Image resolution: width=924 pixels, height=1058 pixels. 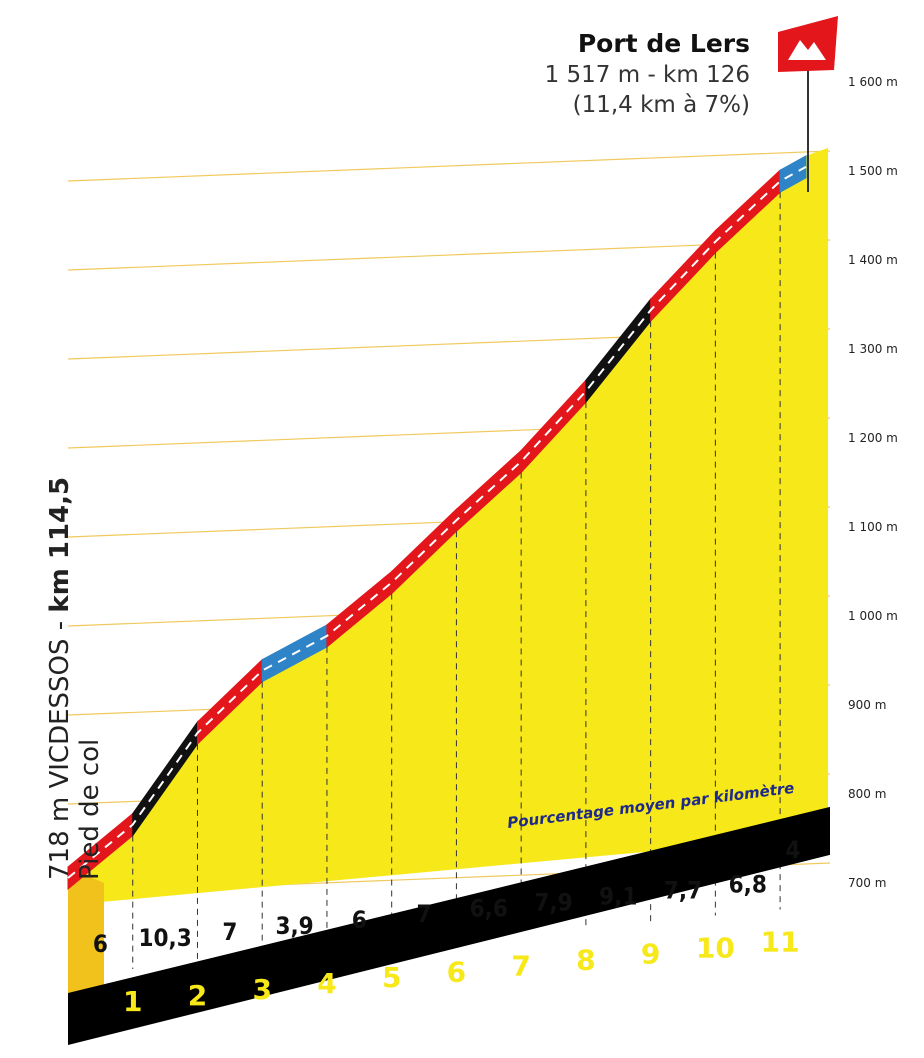 I want to click on y-tick-label: 1 300 m, so click(x=873, y=349).